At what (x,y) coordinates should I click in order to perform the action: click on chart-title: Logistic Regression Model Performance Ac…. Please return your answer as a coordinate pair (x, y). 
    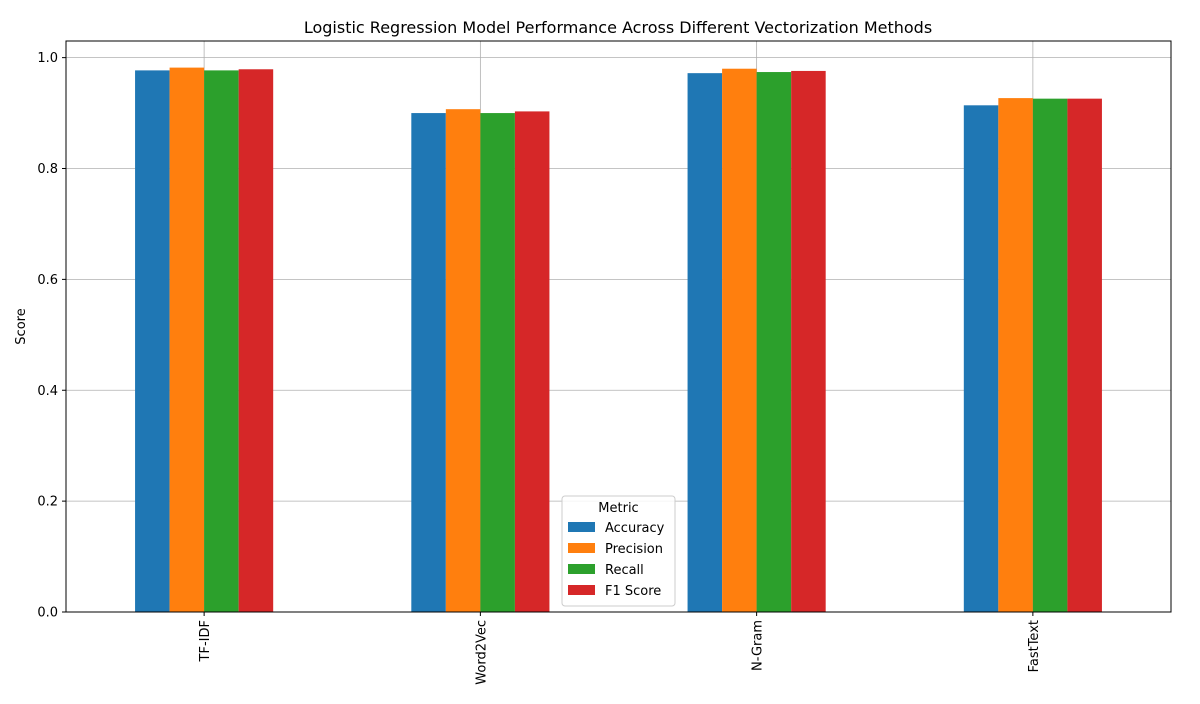
    Looking at the image, I should click on (618, 27).